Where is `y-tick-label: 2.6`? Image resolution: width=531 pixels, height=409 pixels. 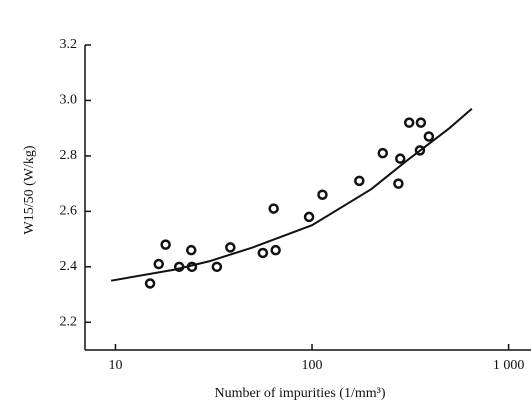 y-tick-label: 2.6 is located at coordinates (69, 211).